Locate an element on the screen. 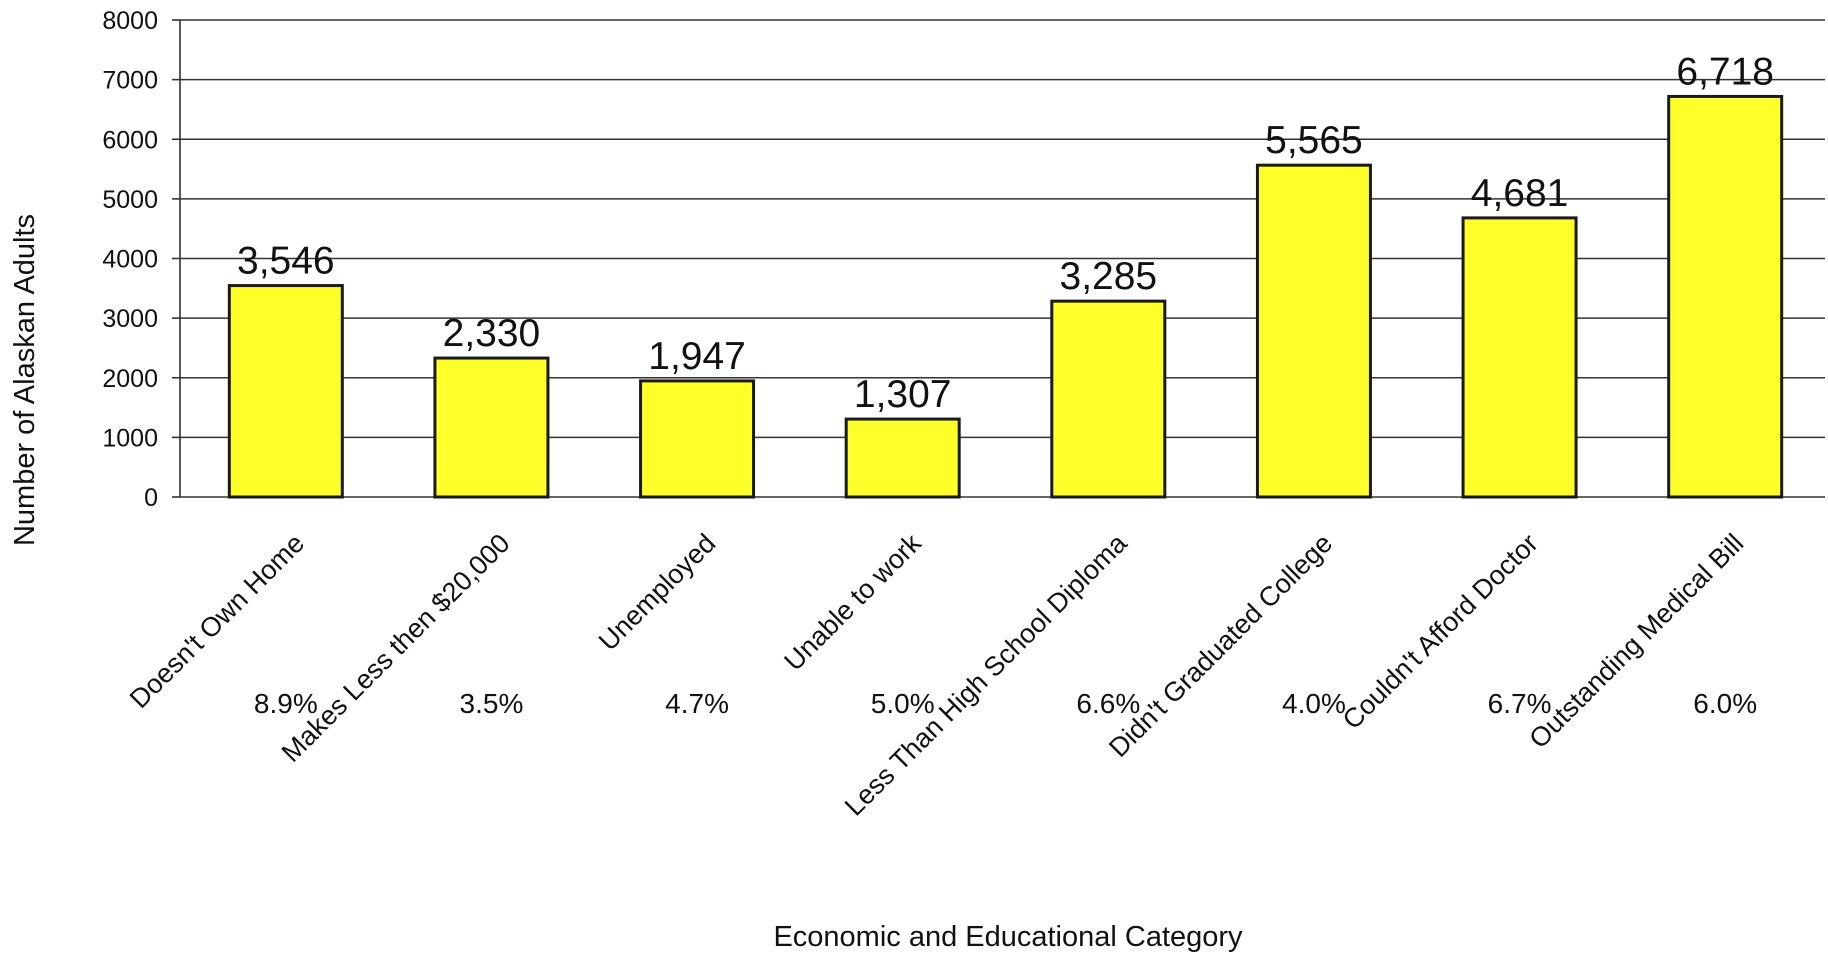 This screenshot has width=1828, height=953. category-label: Makes Less then $20,000 is located at coordinates (396, 648).